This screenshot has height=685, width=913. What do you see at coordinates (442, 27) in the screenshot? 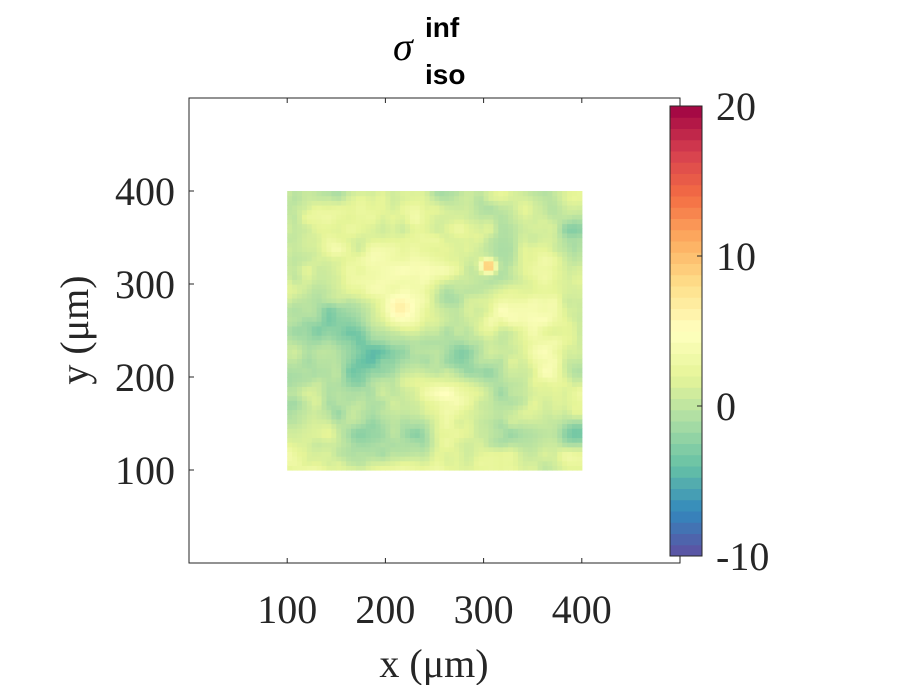
I see `title-superscript: inf` at bounding box center [442, 27].